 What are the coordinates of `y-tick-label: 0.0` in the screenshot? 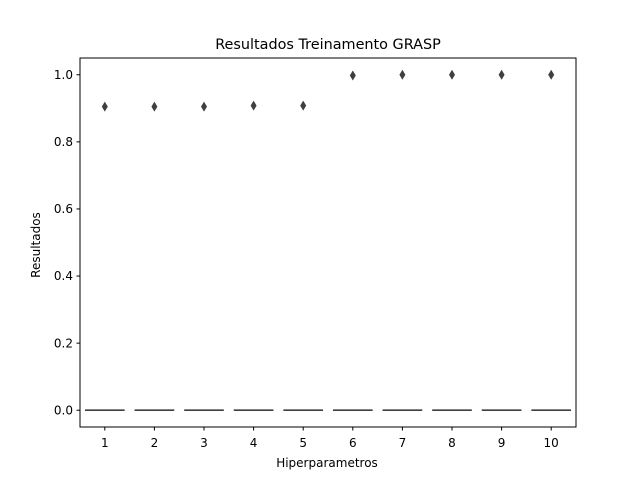 It's located at (63, 410).